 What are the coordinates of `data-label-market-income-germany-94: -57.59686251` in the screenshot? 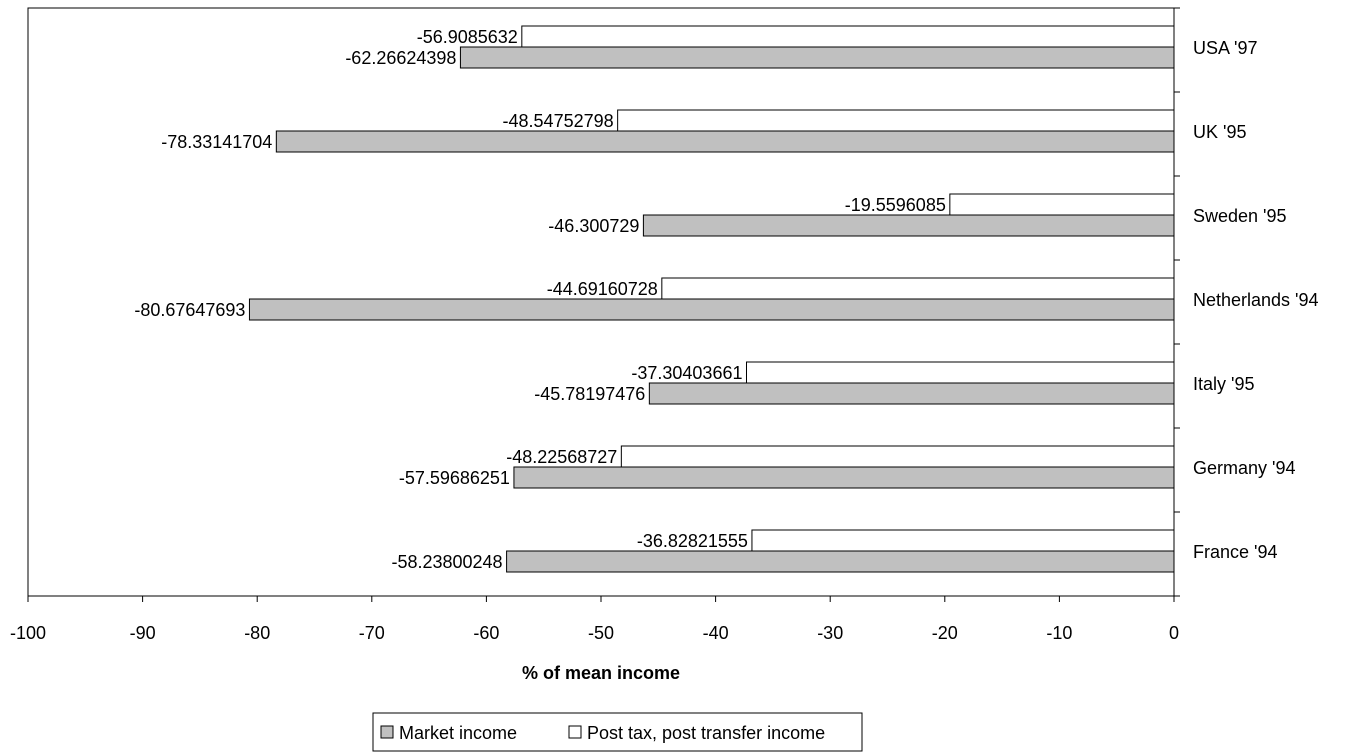 It's located at (454, 478).